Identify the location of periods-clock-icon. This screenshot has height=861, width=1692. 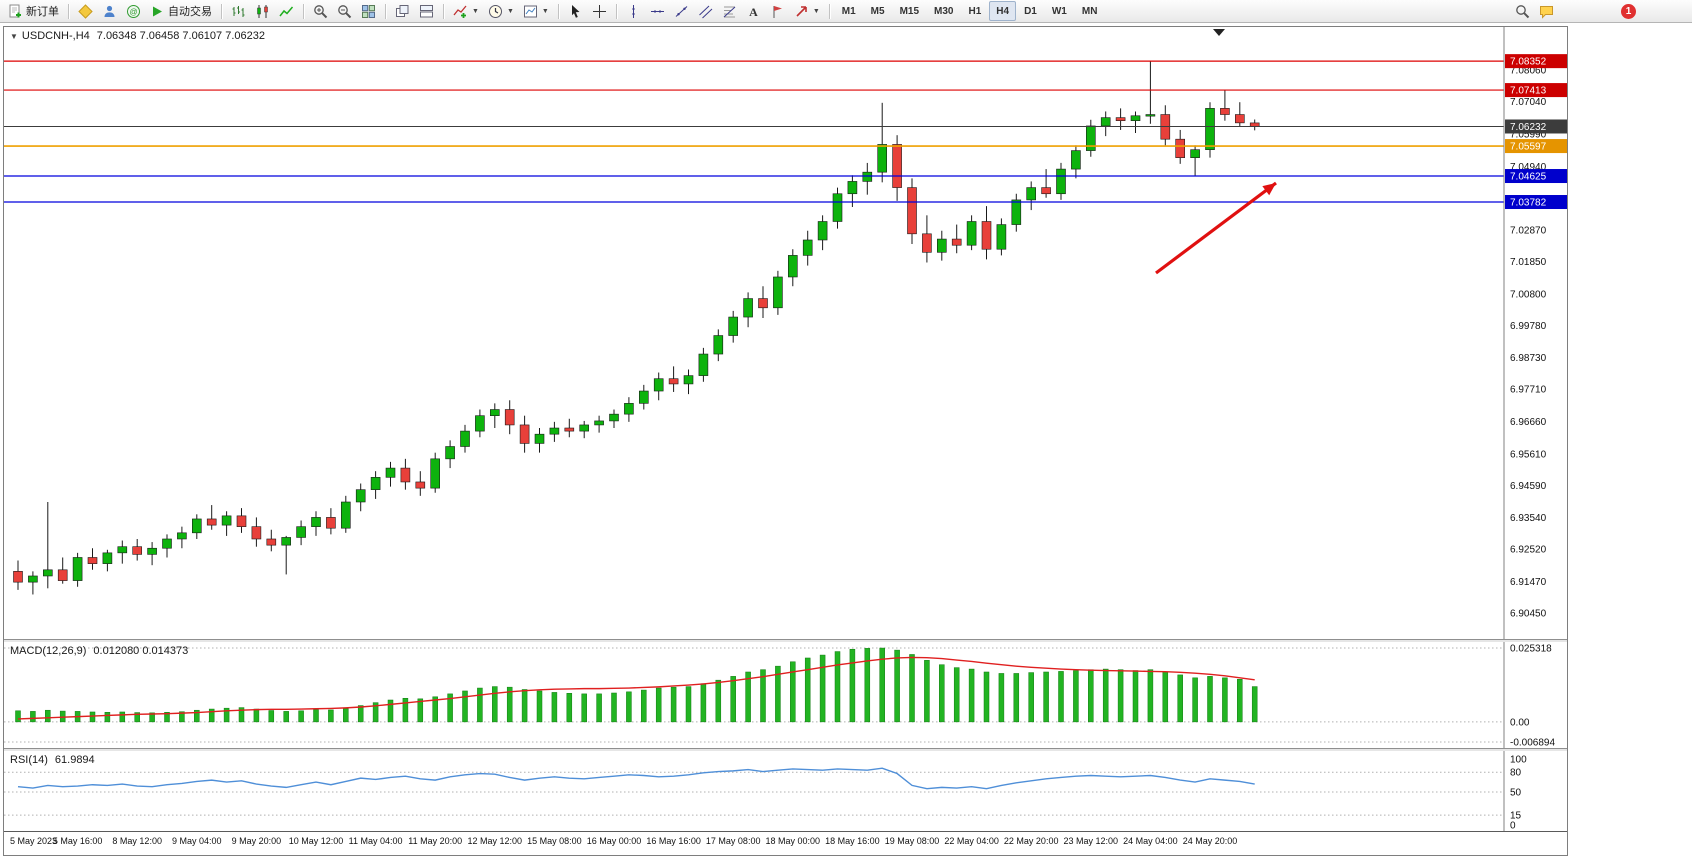
(495, 11).